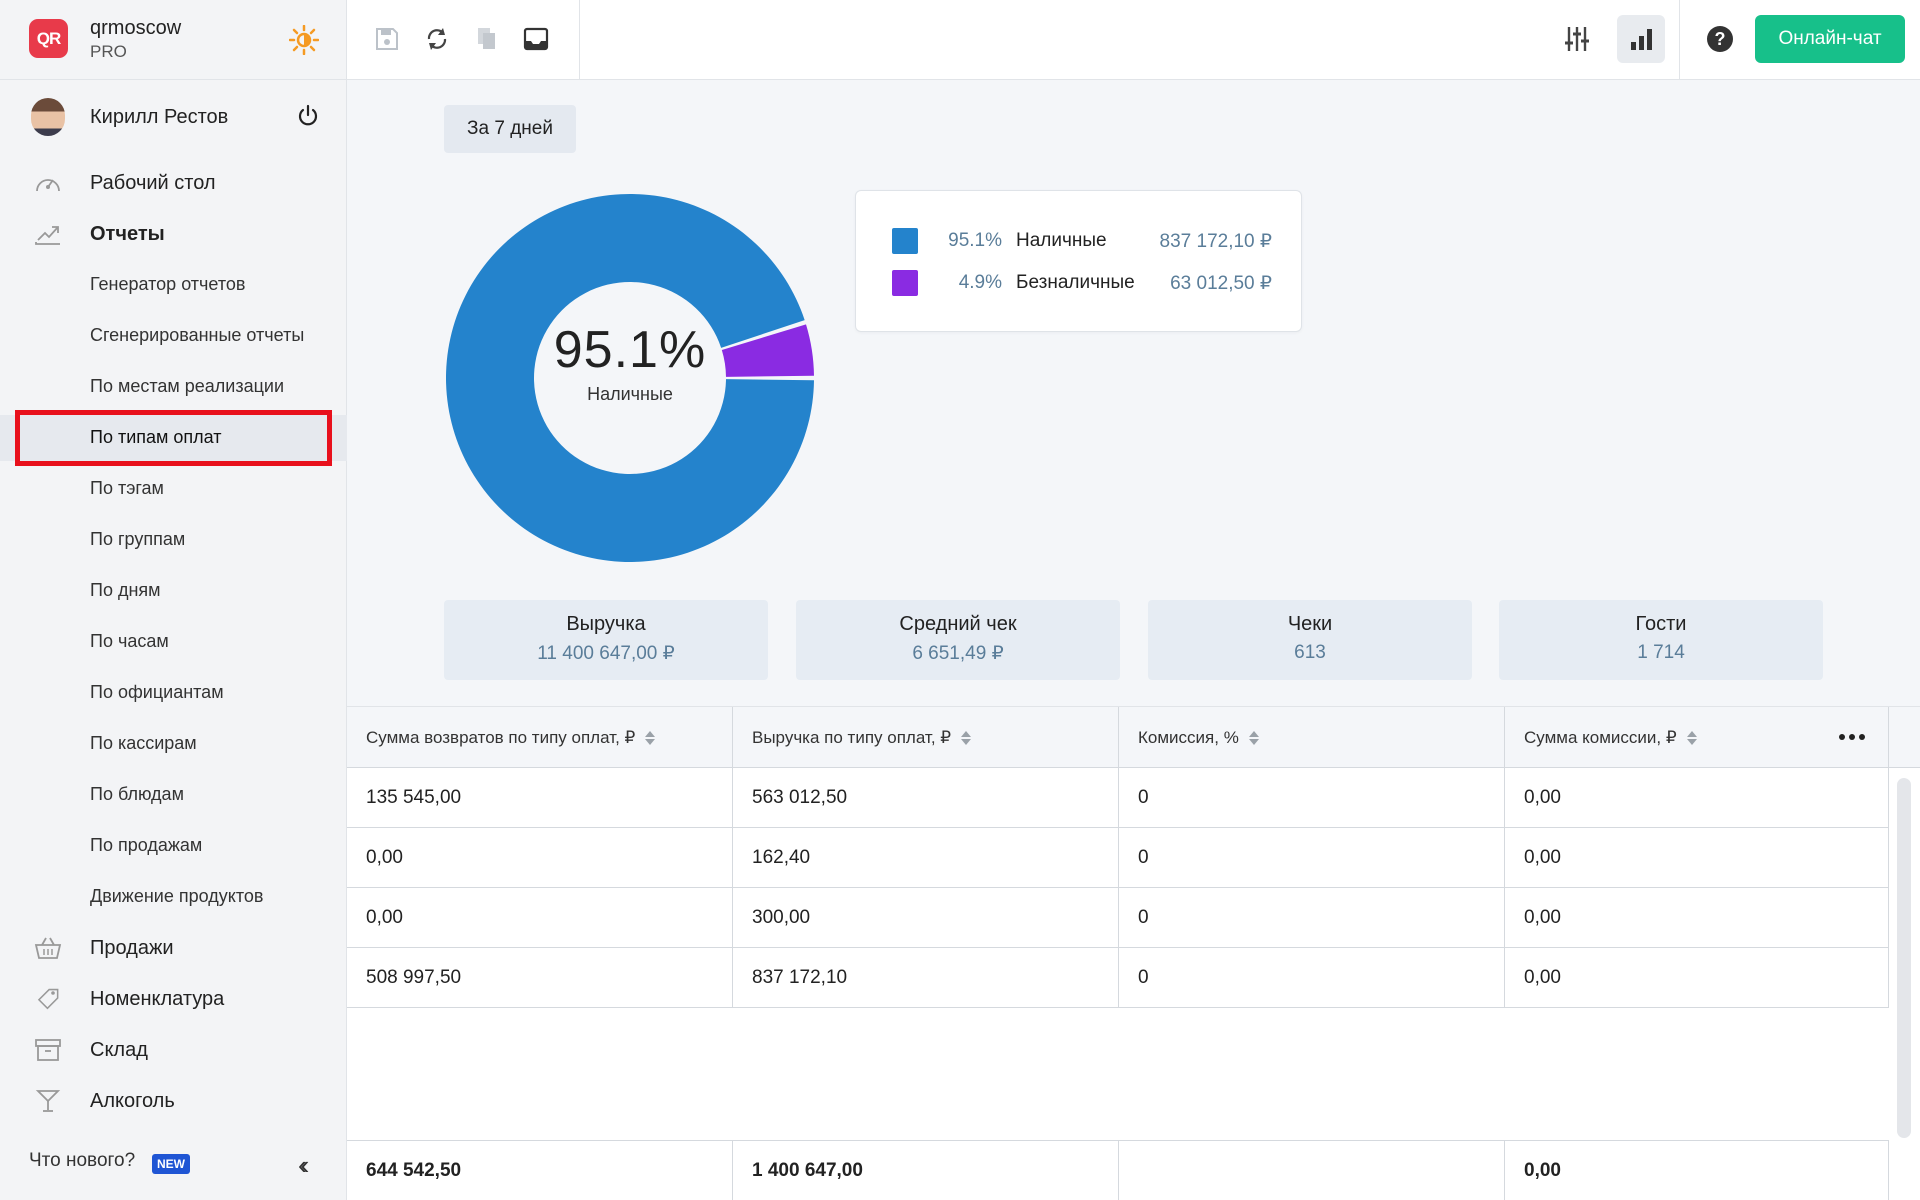 The height and width of the screenshot is (1200, 1920). Describe the element at coordinates (579, 40) in the screenshot. I see `toolbar-divider` at that location.